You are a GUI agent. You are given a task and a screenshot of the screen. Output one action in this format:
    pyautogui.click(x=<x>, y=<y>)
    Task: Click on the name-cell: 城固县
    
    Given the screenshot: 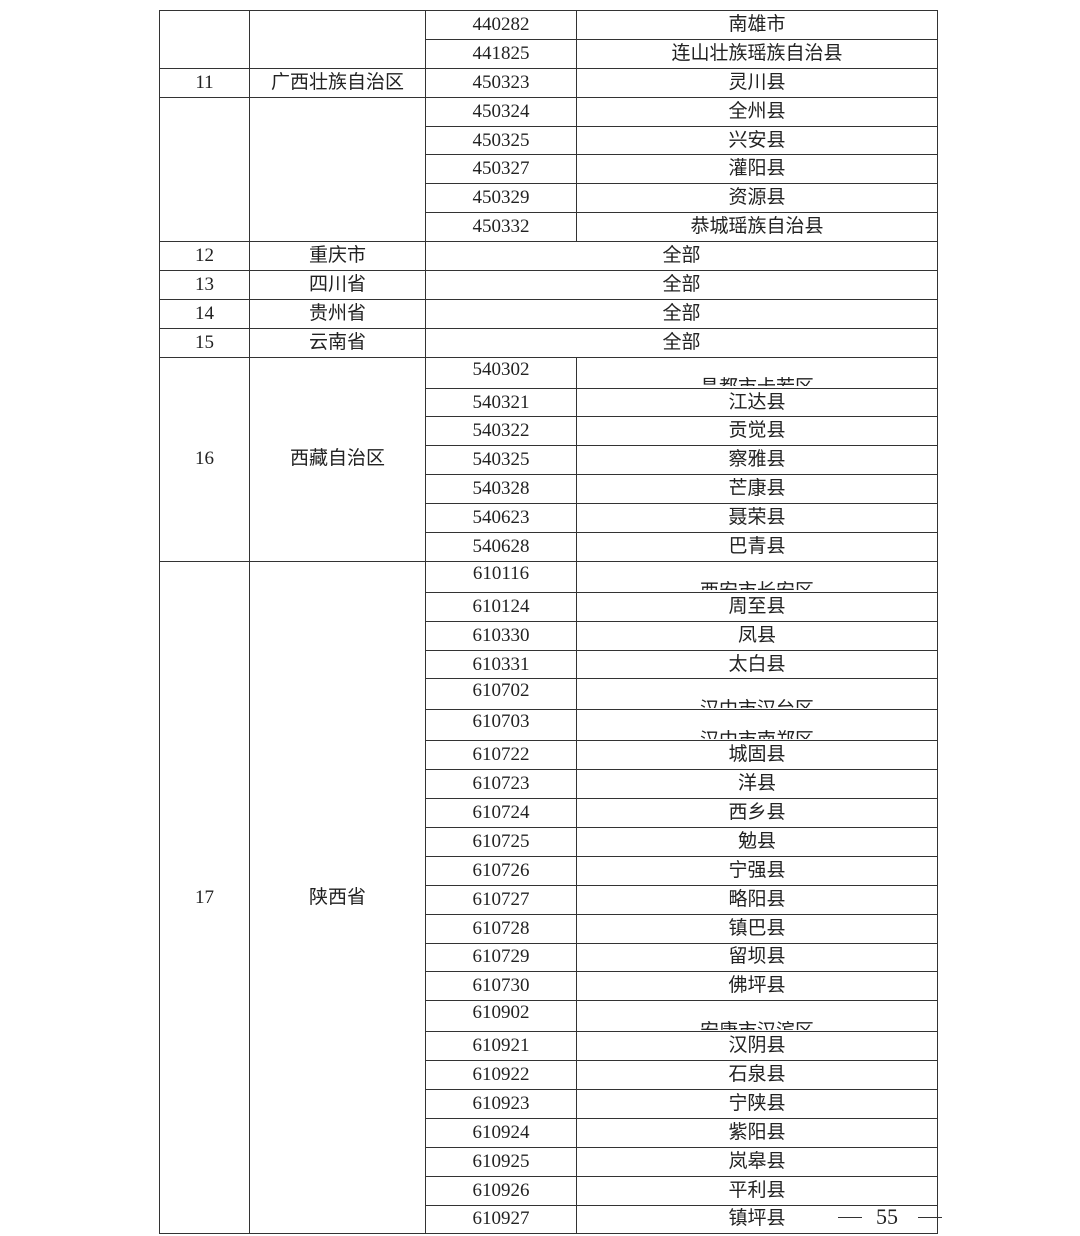 What is the action you would take?
    pyautogui.click(x=757, y=755)
    